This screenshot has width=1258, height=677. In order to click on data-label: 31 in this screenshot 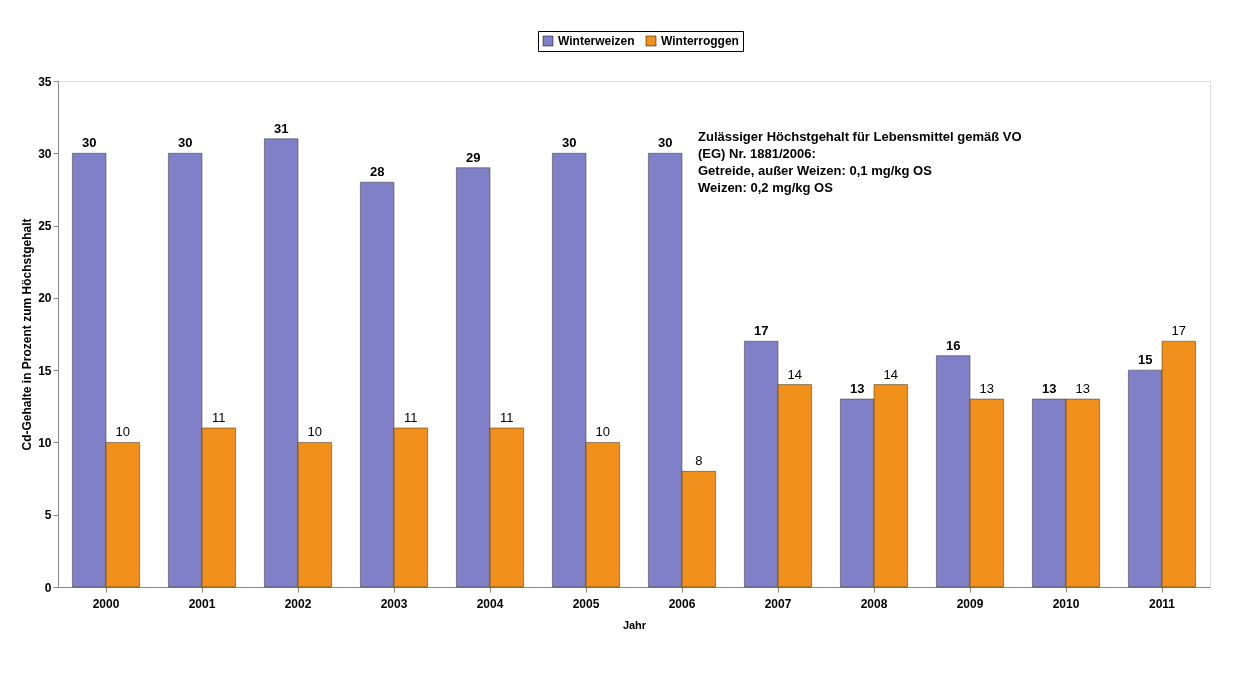, I will do `click(281, 128)`.